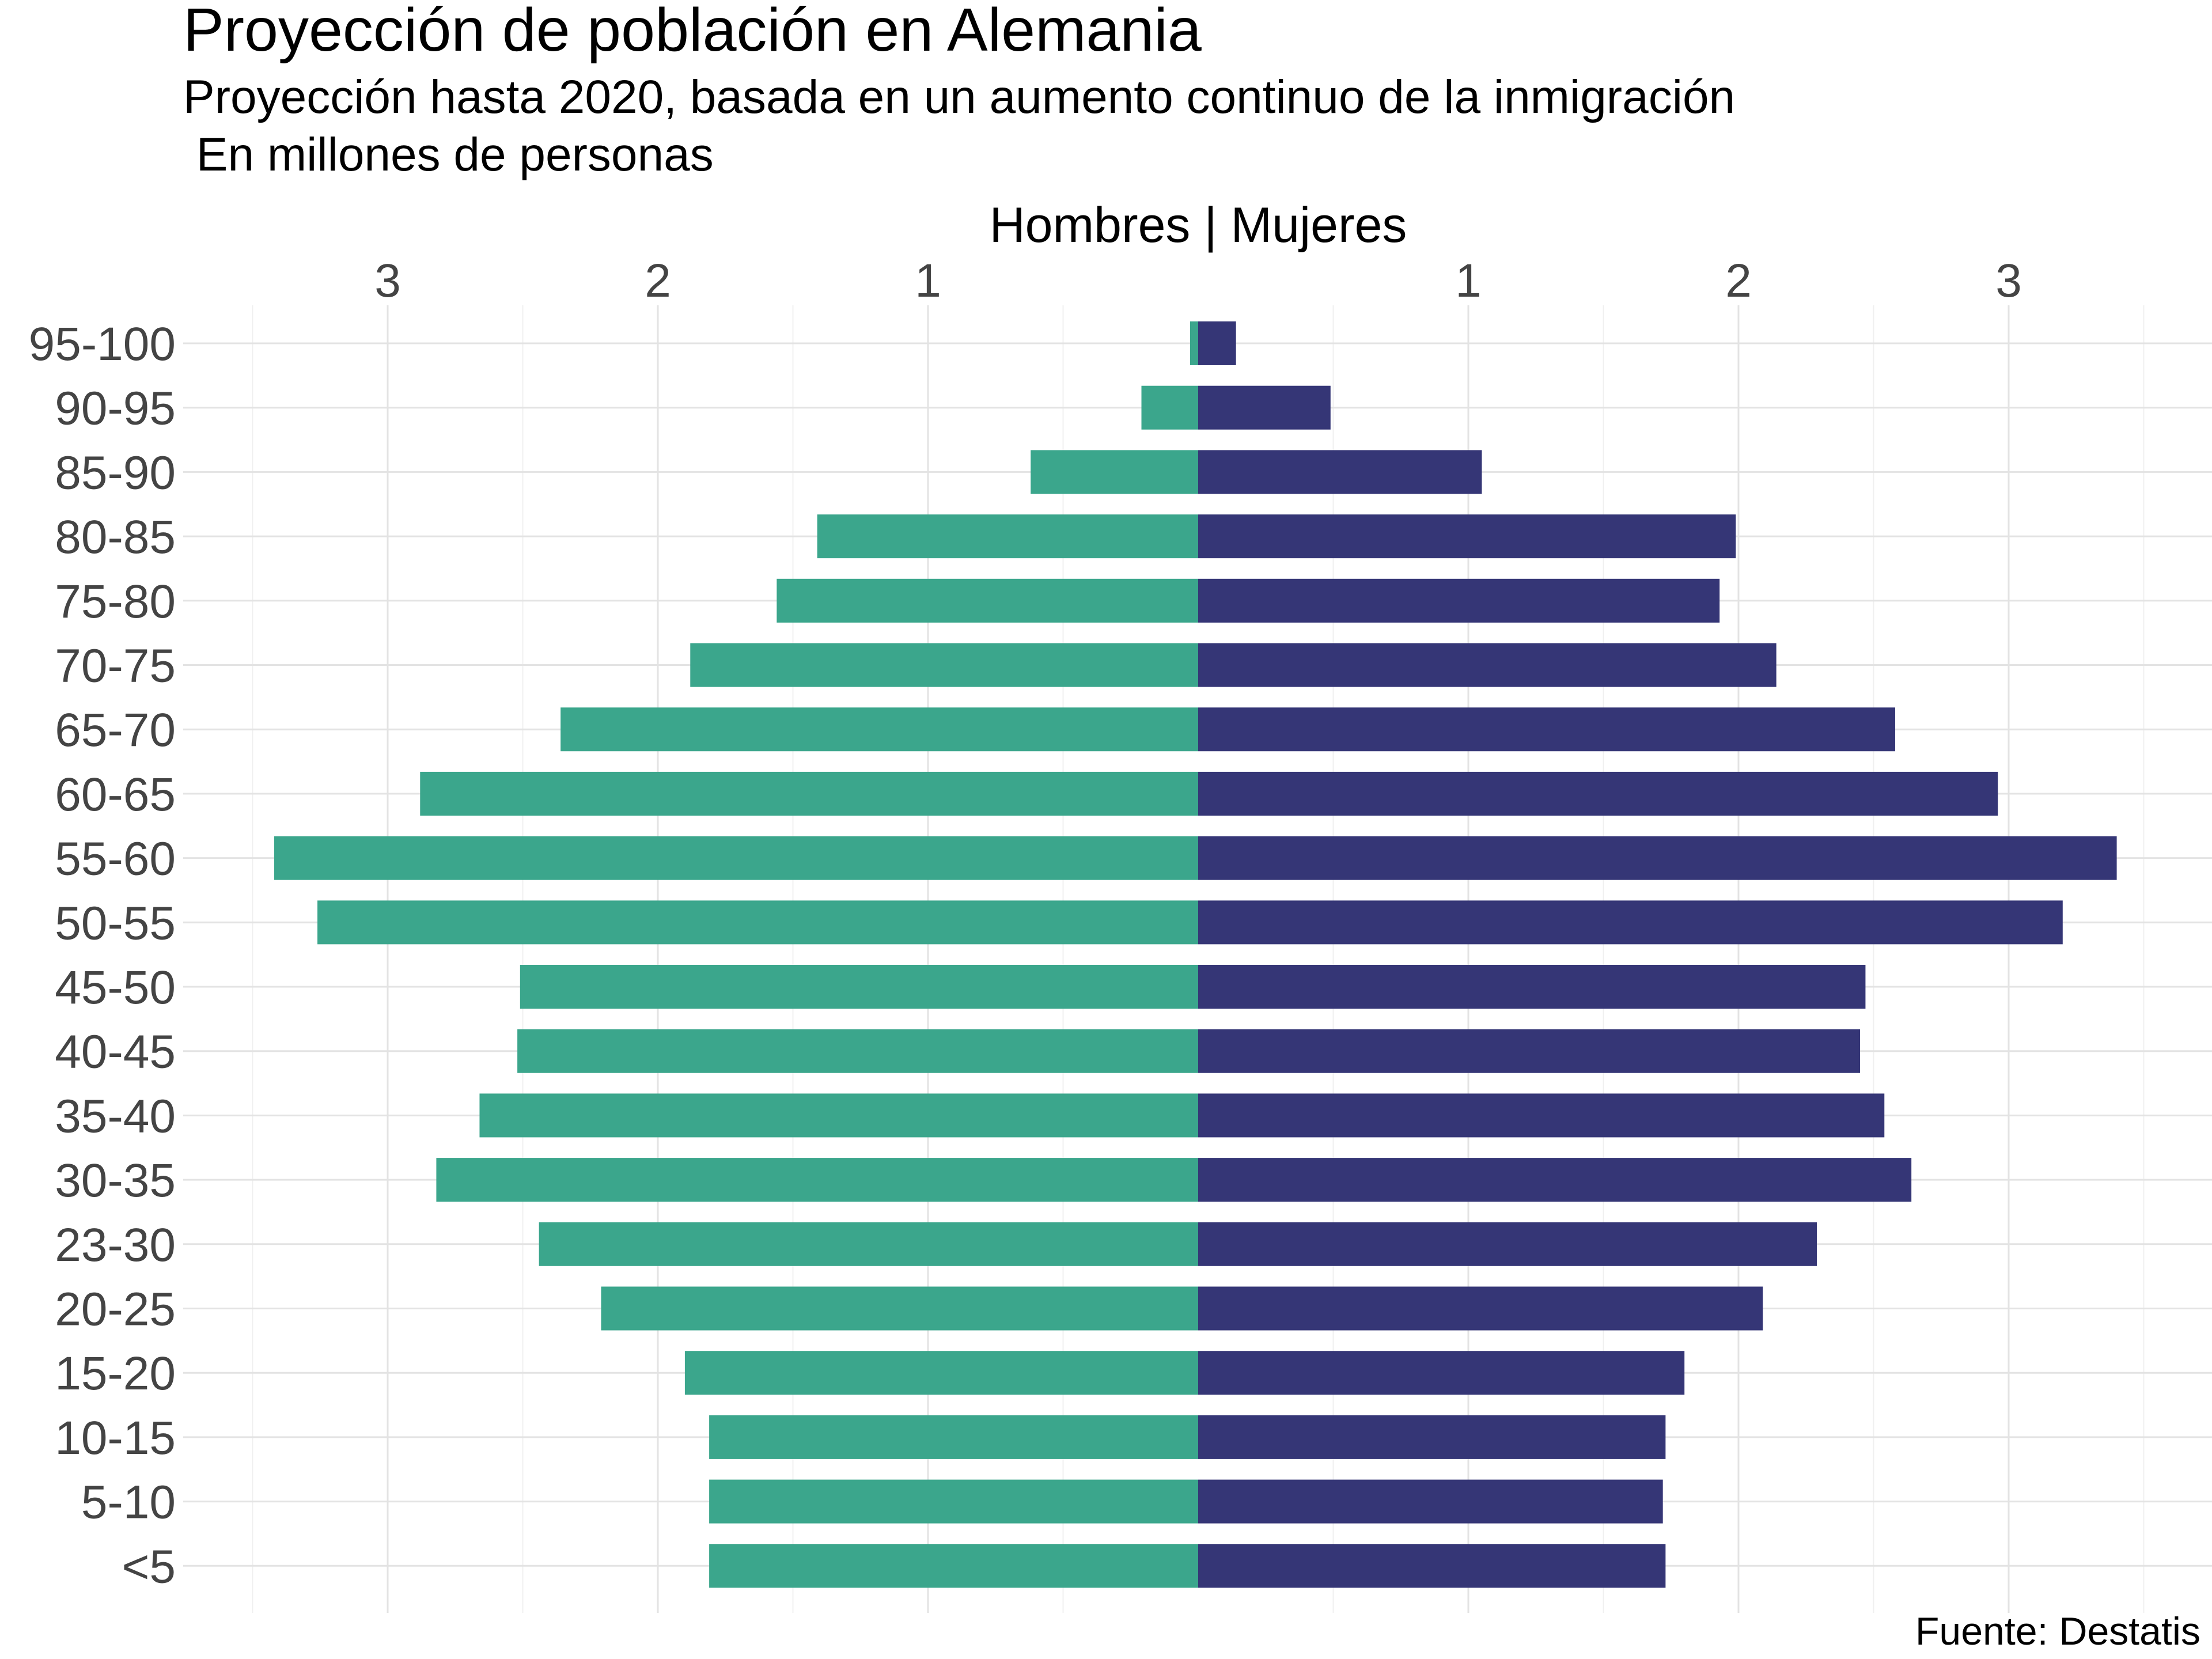 This screenshot has height=1659, width=2212. What do you see at coordinates (115, 1052) in the screenshot?
I see `y-category-label: 40-45` at bounding box center [115, 1052].